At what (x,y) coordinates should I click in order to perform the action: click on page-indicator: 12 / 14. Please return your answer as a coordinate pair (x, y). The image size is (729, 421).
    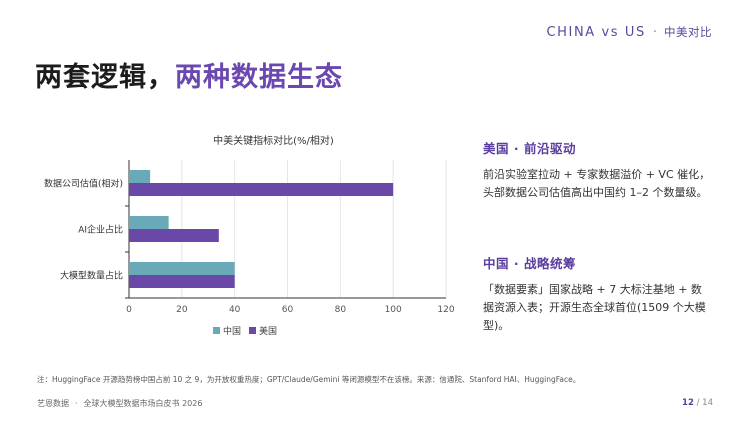
    Looking at the image, I should click on (697, 403).